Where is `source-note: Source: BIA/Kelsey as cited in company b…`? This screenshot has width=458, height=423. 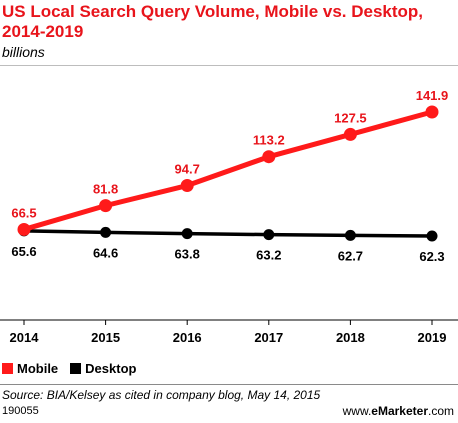
source-note: Source: BIA/Kelsey as cited in company b… is located at coordinates (161, 395).